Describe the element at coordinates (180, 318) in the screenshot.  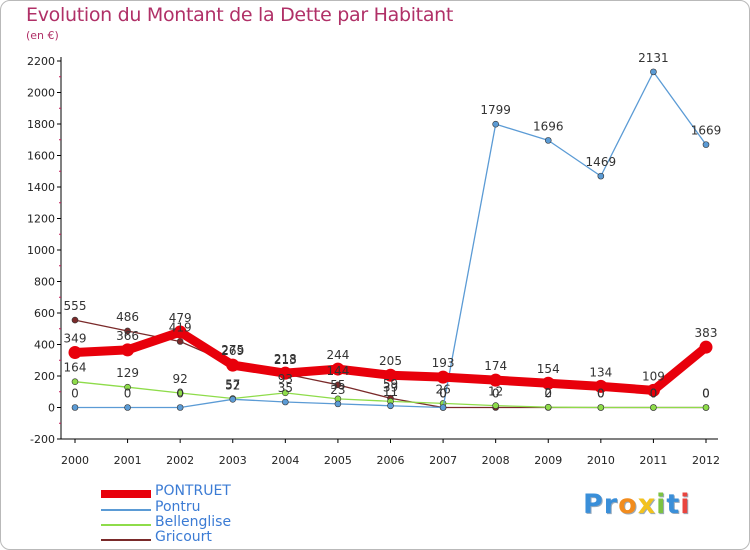
I see `data-label-pontruet: 479` at that location.